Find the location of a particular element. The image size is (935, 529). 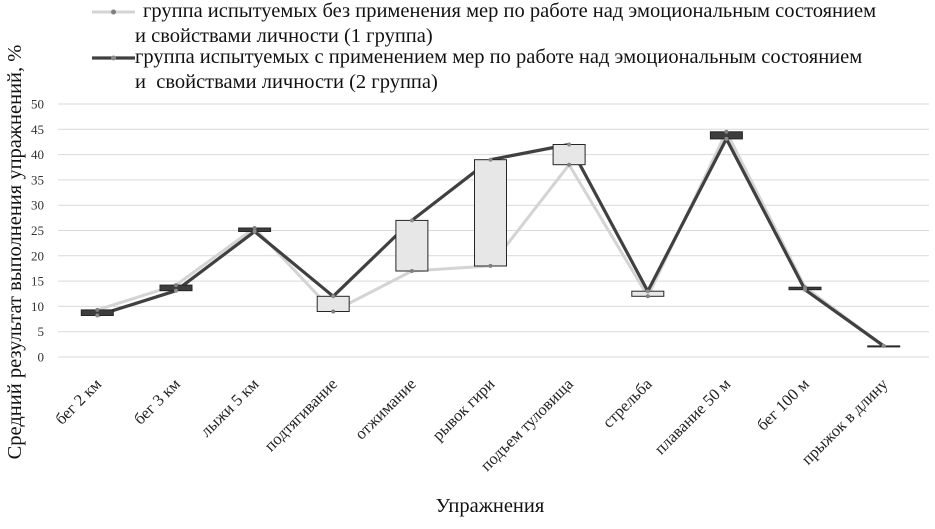

x-tick-label: бег 3 км is located at coordinates (157, 401).